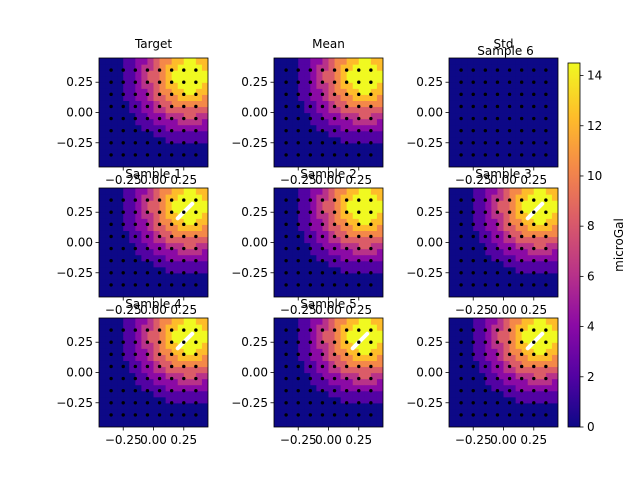 The height and width of the screenshot is (480, 640). I want to click on colorbar-tick-label: 10, so click(594, 176).